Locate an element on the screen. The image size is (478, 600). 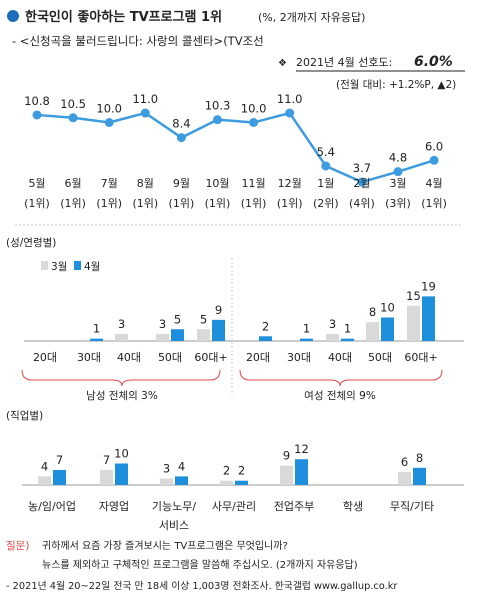
data-label: 11.0 is located at coordinates (290, 99).